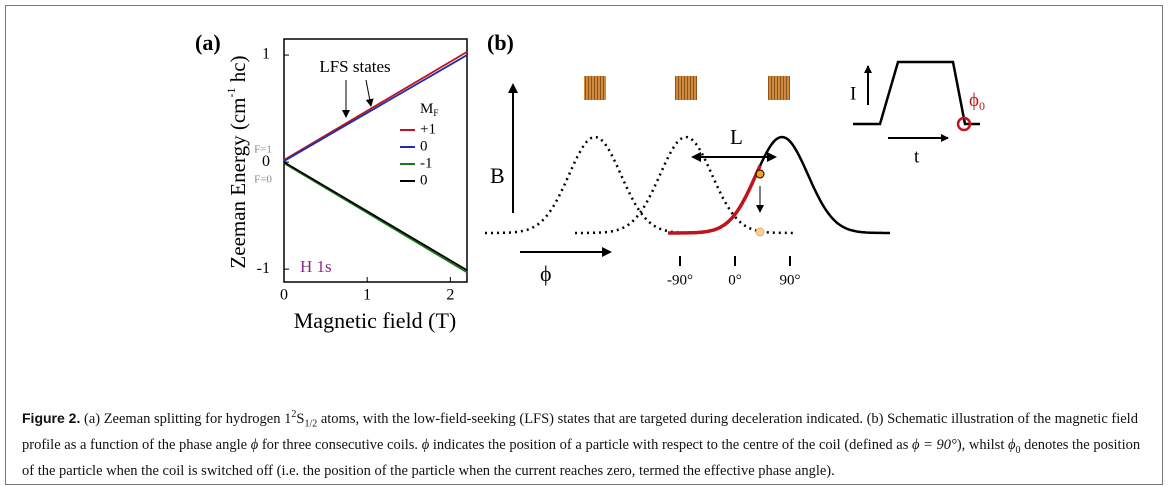  Describe the element at coordinates (294, 414) in the screenshot. I see `caption-sup: 2` at that location.